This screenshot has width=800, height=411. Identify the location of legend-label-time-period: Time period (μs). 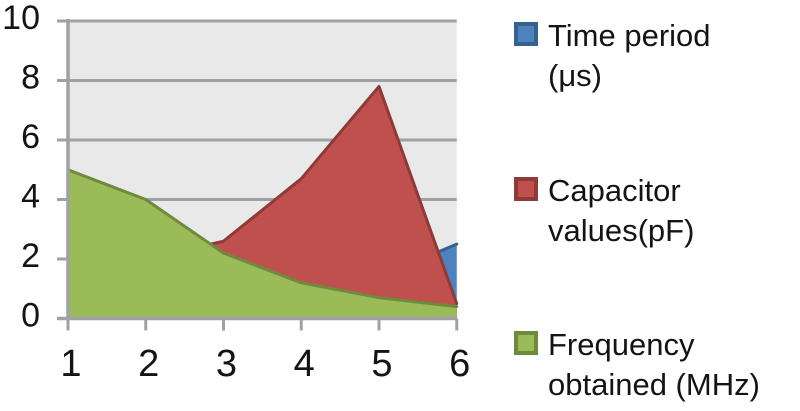
(629, 56).